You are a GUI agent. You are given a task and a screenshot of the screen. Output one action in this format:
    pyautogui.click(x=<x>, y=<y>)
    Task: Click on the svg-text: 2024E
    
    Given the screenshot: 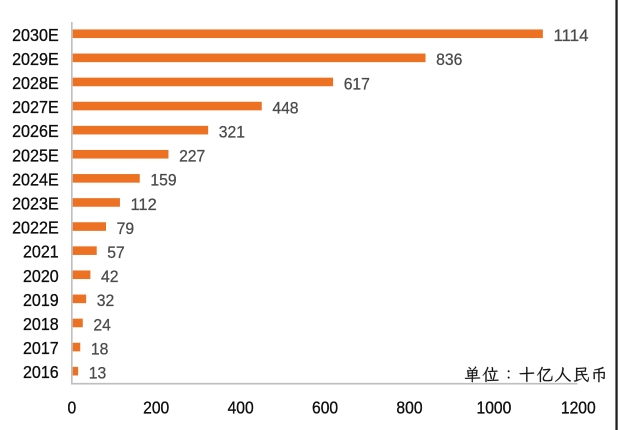 What is the action you would take?
    pyautogui.click(x=35, y=179)
    